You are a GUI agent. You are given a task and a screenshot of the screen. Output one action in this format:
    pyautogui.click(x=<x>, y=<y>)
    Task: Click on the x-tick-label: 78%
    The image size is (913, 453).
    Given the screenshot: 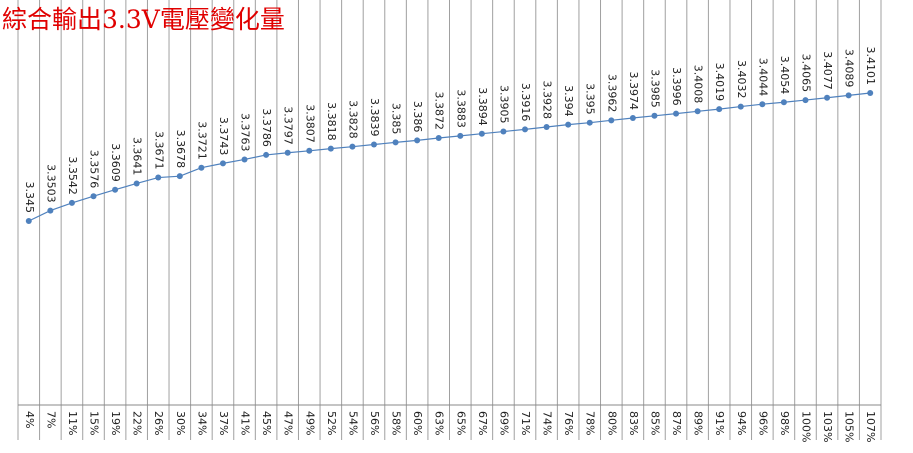 What is the action you would take?
    pyautogui.click(x=590, y=423)
    